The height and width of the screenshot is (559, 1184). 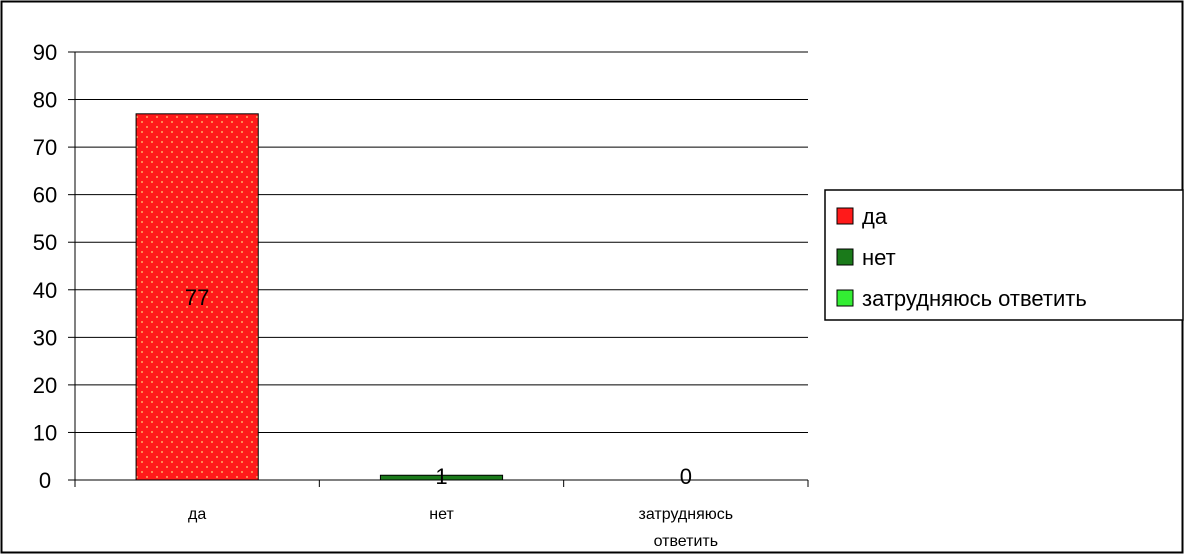 I want to click on y-tick-label: 50, so click(x=45, y=242).